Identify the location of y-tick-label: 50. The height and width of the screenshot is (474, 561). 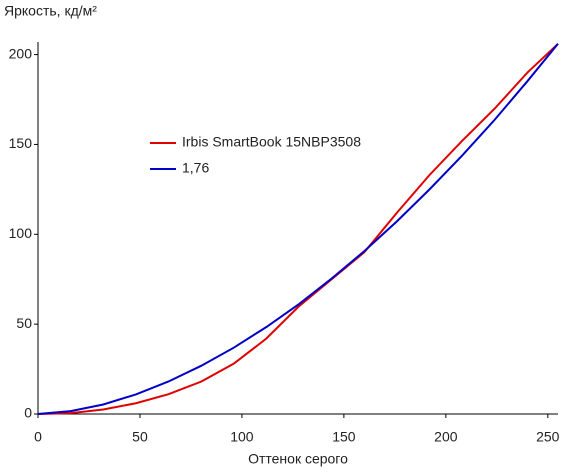
(24, 323).